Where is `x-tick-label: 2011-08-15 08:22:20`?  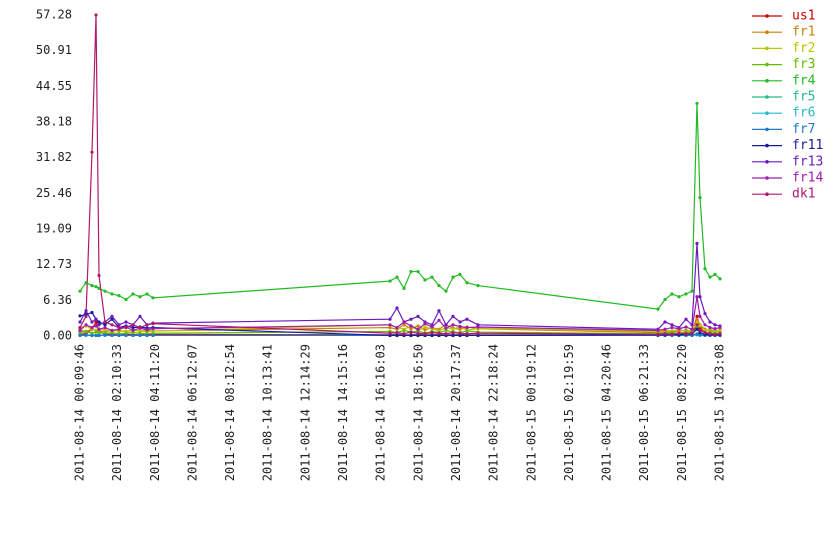
x-tick-label: 2011-08-15 08:22:20 is located at coordinates (682, 412).